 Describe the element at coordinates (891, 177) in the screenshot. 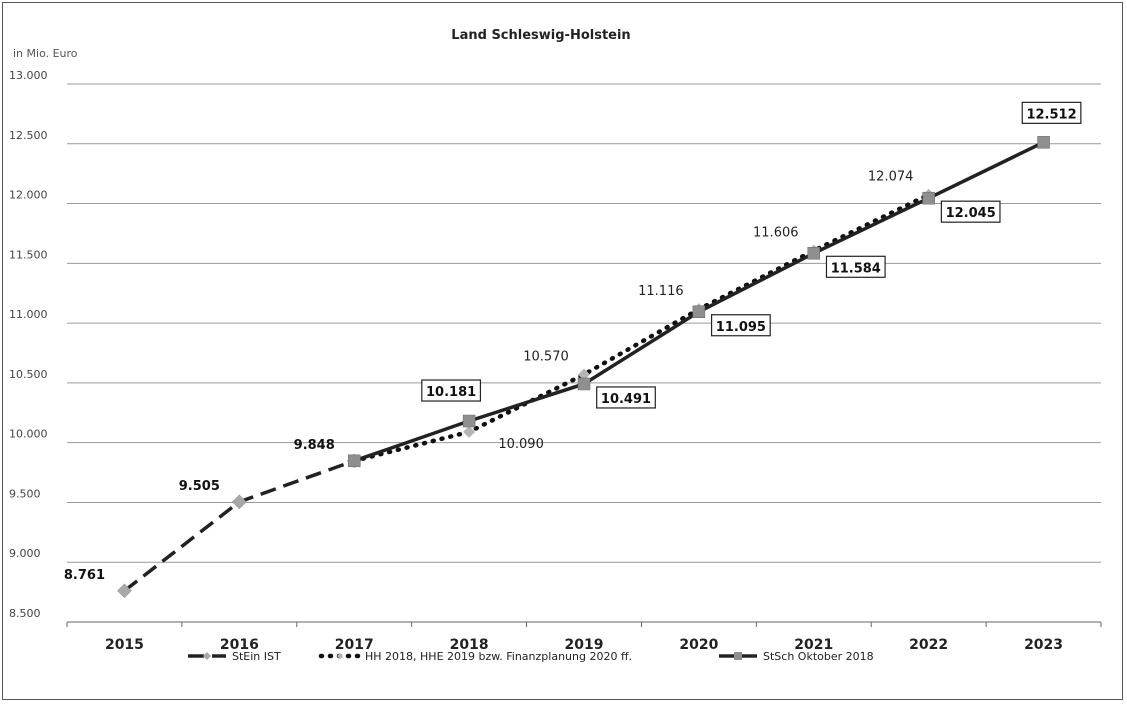

I see `data-label: 12.074` at that location.